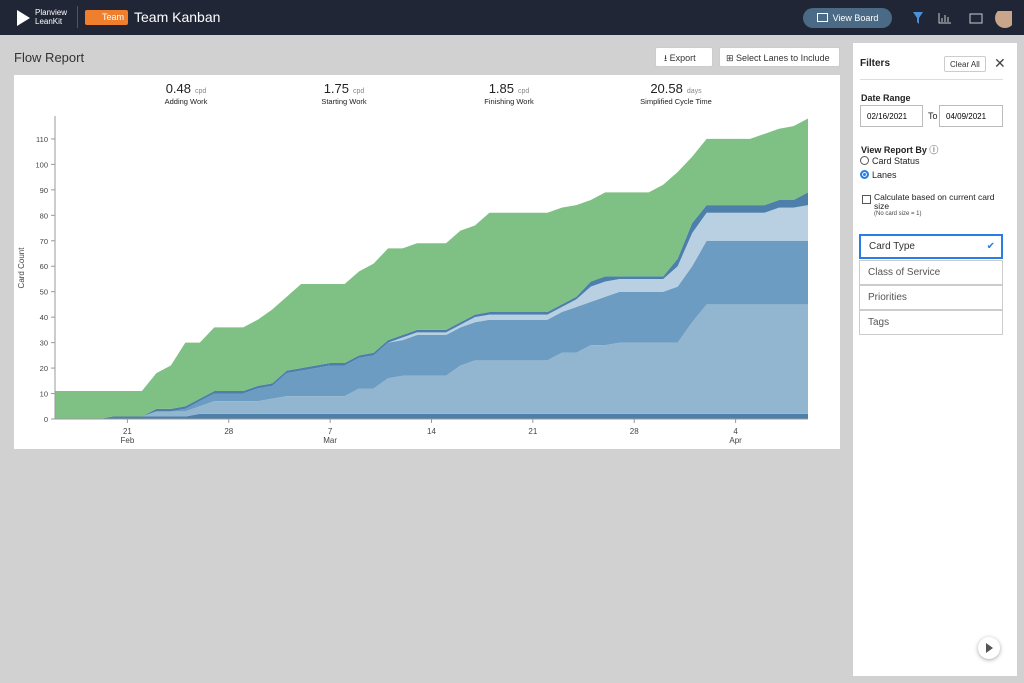 Image resolution: width=1024 pixels, height=683 pixels. What do you see at coordinates (178, 88) in the screenshot?
I see `stat-value: 0.48` at bounding box center [178, 88].